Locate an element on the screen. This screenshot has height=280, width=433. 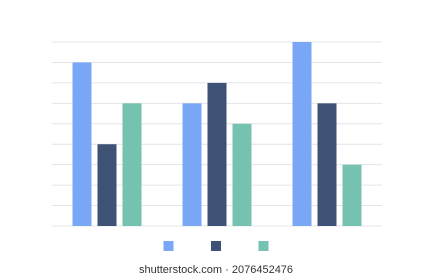
watermark: shutterstock.com · 2076452476 is located at coordinates (216, 270).